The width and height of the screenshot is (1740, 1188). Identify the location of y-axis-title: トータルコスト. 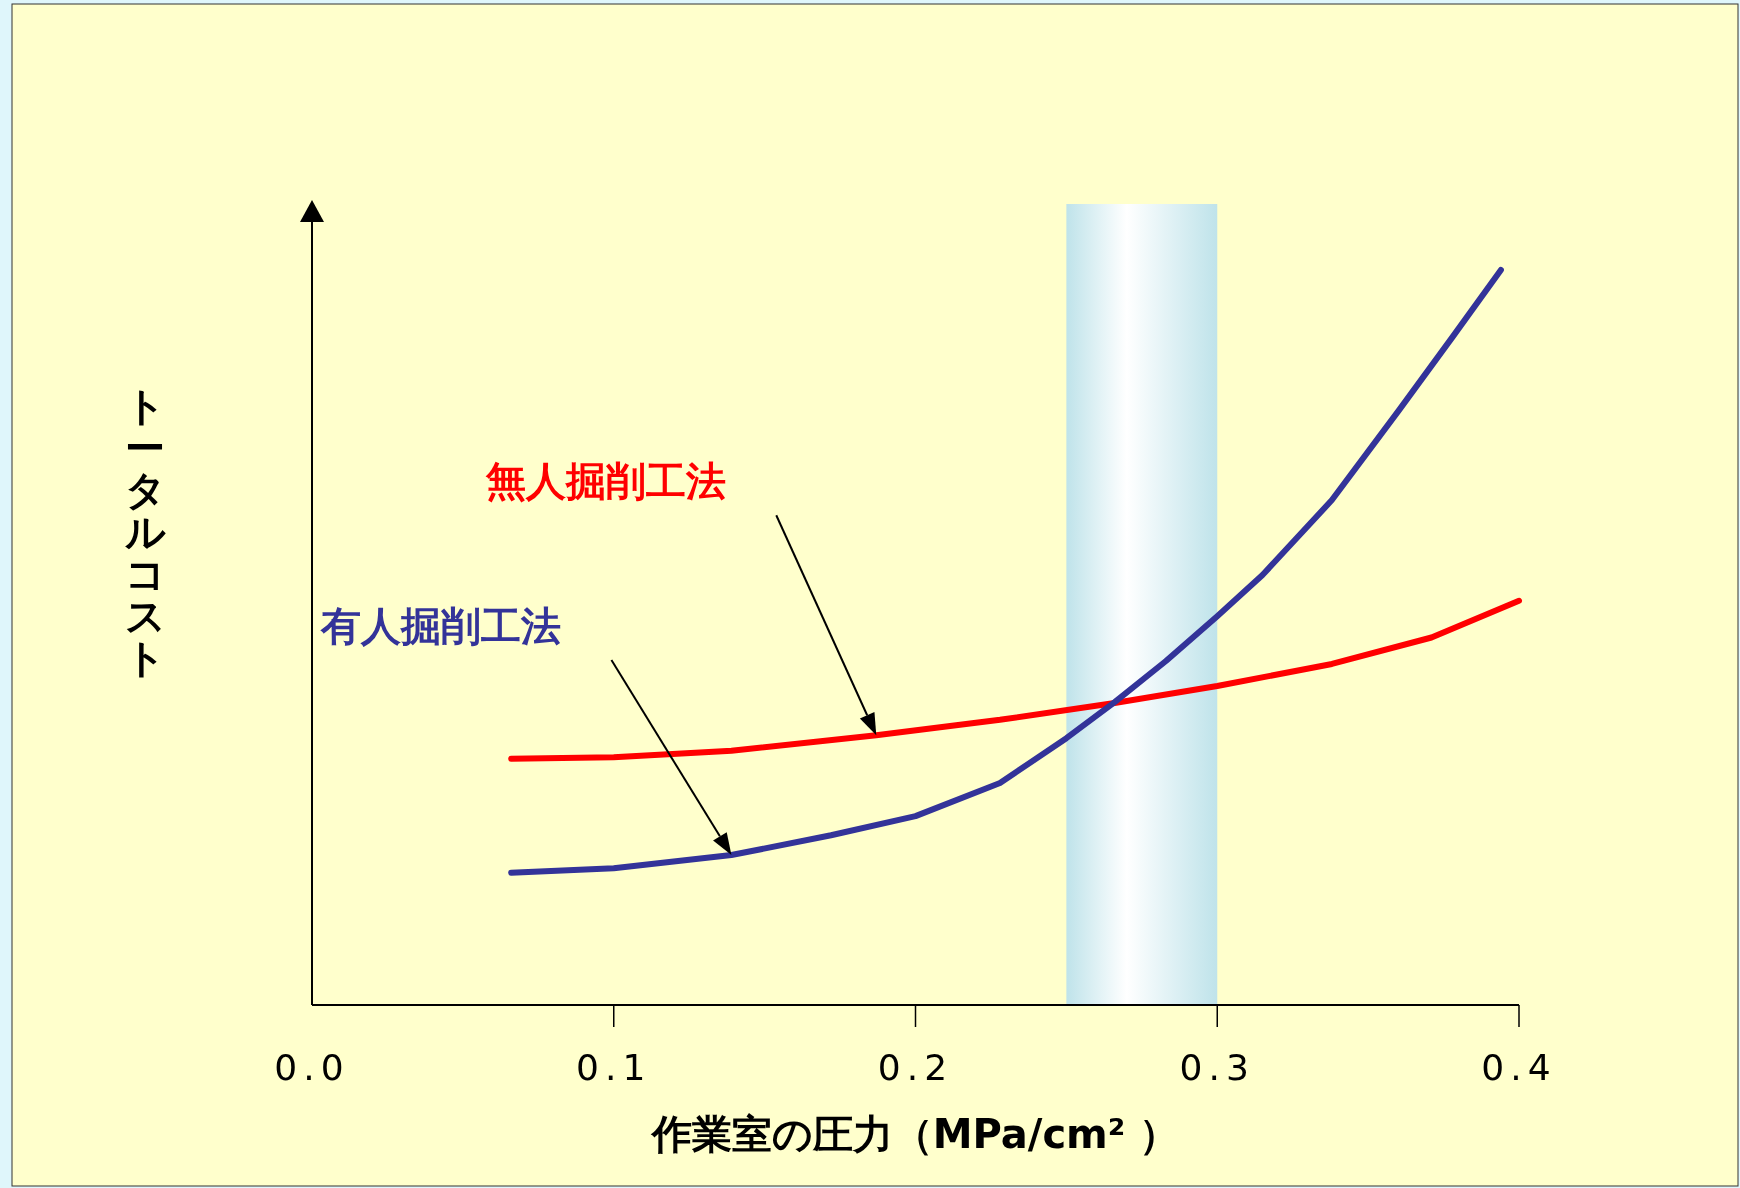
(145, 532).